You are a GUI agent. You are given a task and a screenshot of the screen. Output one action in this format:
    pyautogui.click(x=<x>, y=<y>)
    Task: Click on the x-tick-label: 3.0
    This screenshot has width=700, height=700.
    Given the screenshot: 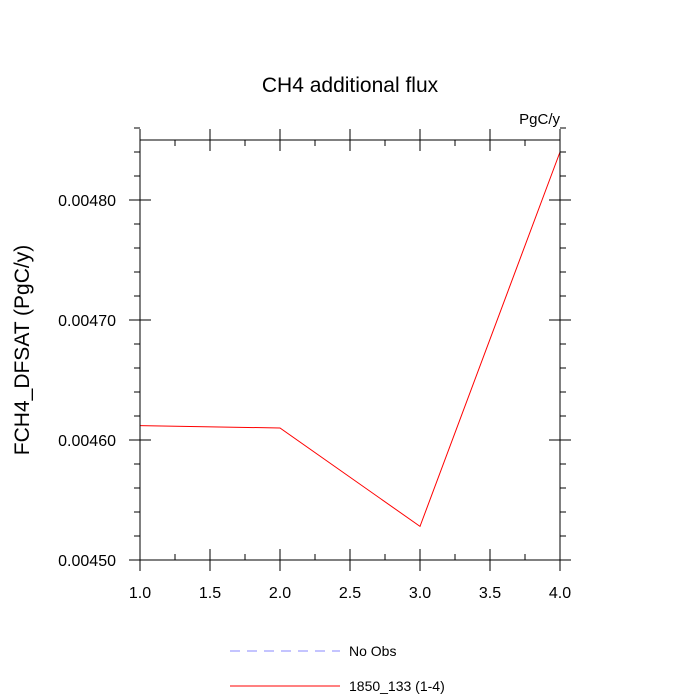 What is the action you would take?
    pyautogui.click(x=420, y=593)
    